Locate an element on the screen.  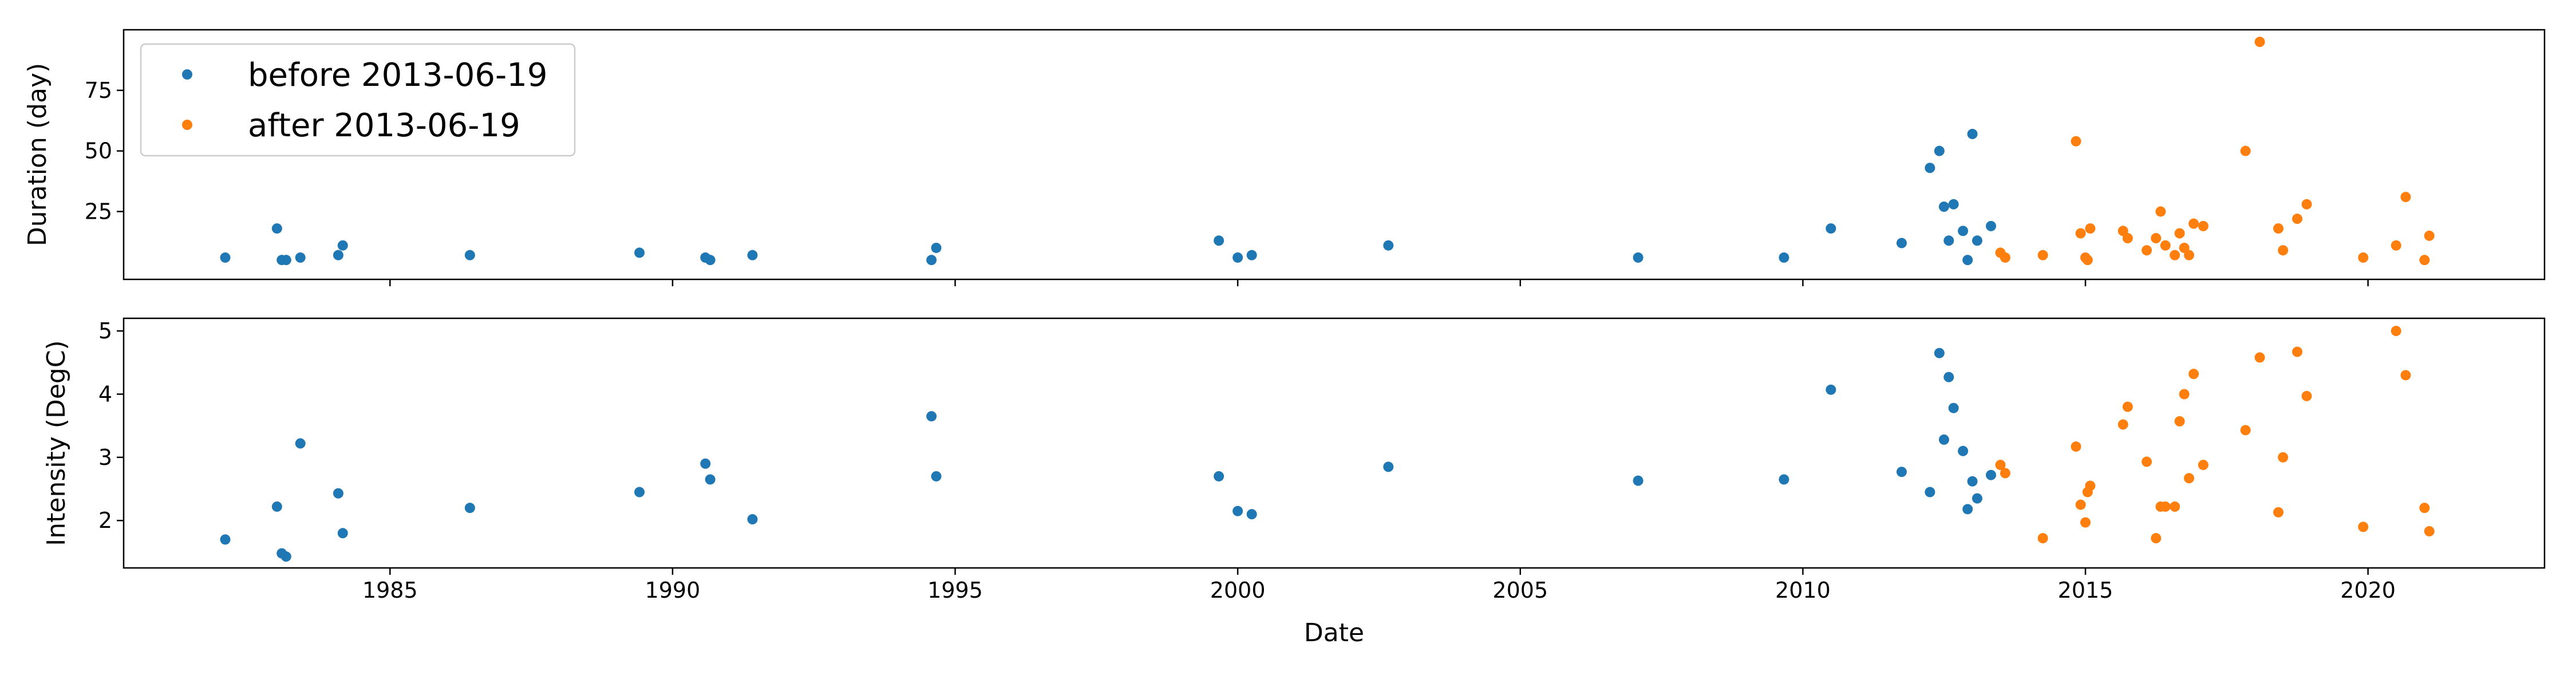
y-tick-label: 75 is located at coordinates (98, 90).